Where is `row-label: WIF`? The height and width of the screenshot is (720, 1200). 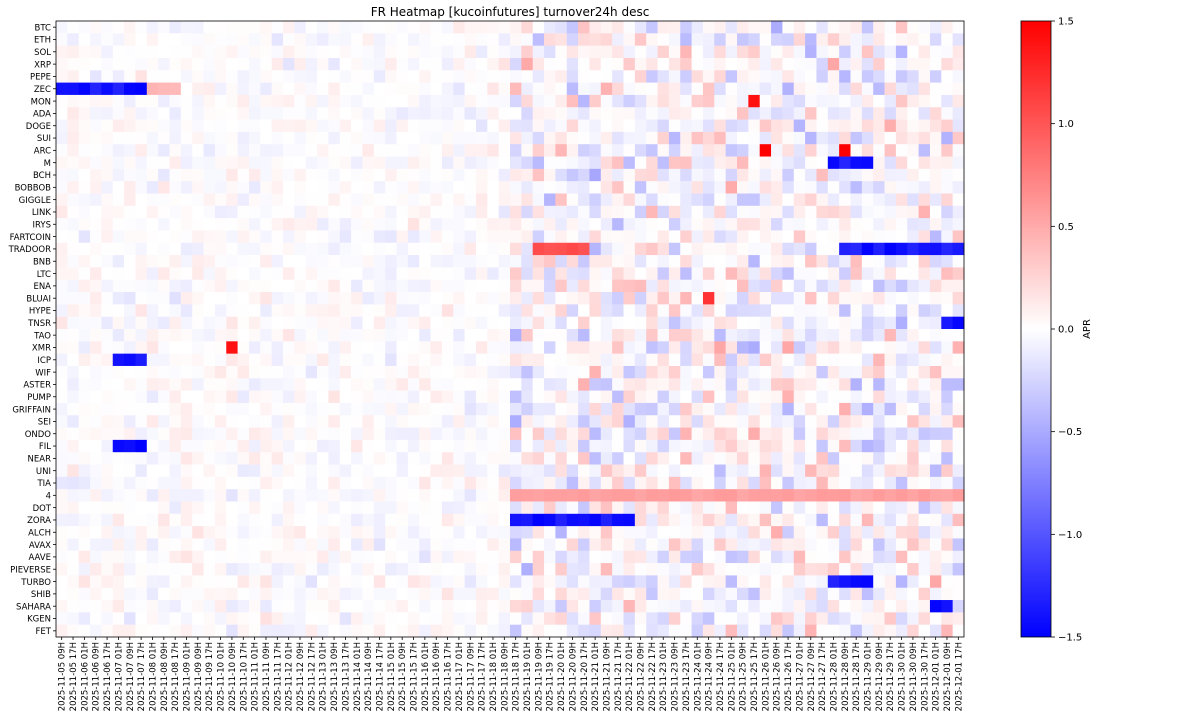
row-label: WIF is located at coordinates (43, 373).